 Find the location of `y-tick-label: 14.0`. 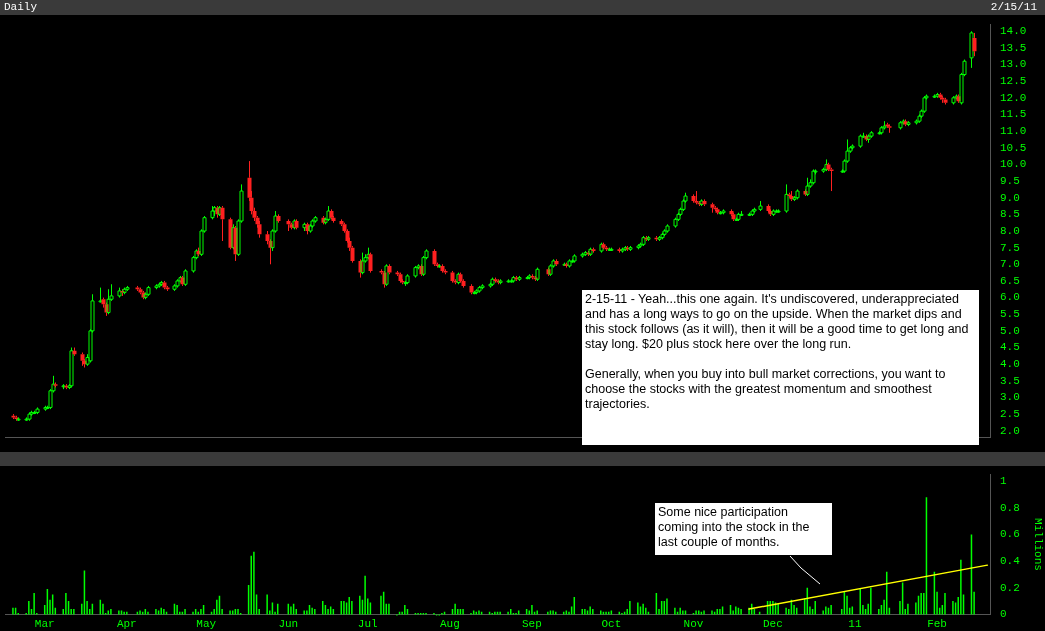

y-tick-label: 14.0 is located at coordinates (1013, 31).